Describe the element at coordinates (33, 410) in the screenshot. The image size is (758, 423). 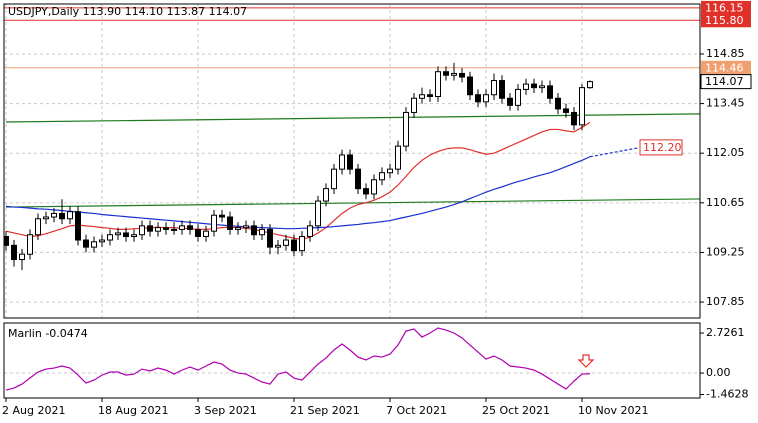
I see `x-tick-label: 2 Aug 2021` at that location.